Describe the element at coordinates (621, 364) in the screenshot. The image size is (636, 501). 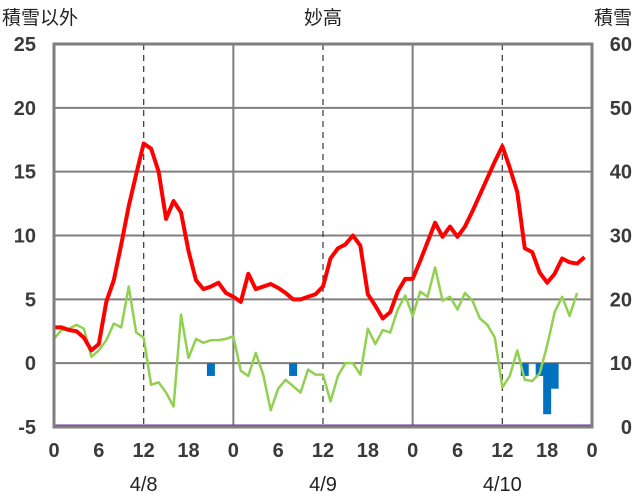
I see `right-tick-label: 10` at that location.